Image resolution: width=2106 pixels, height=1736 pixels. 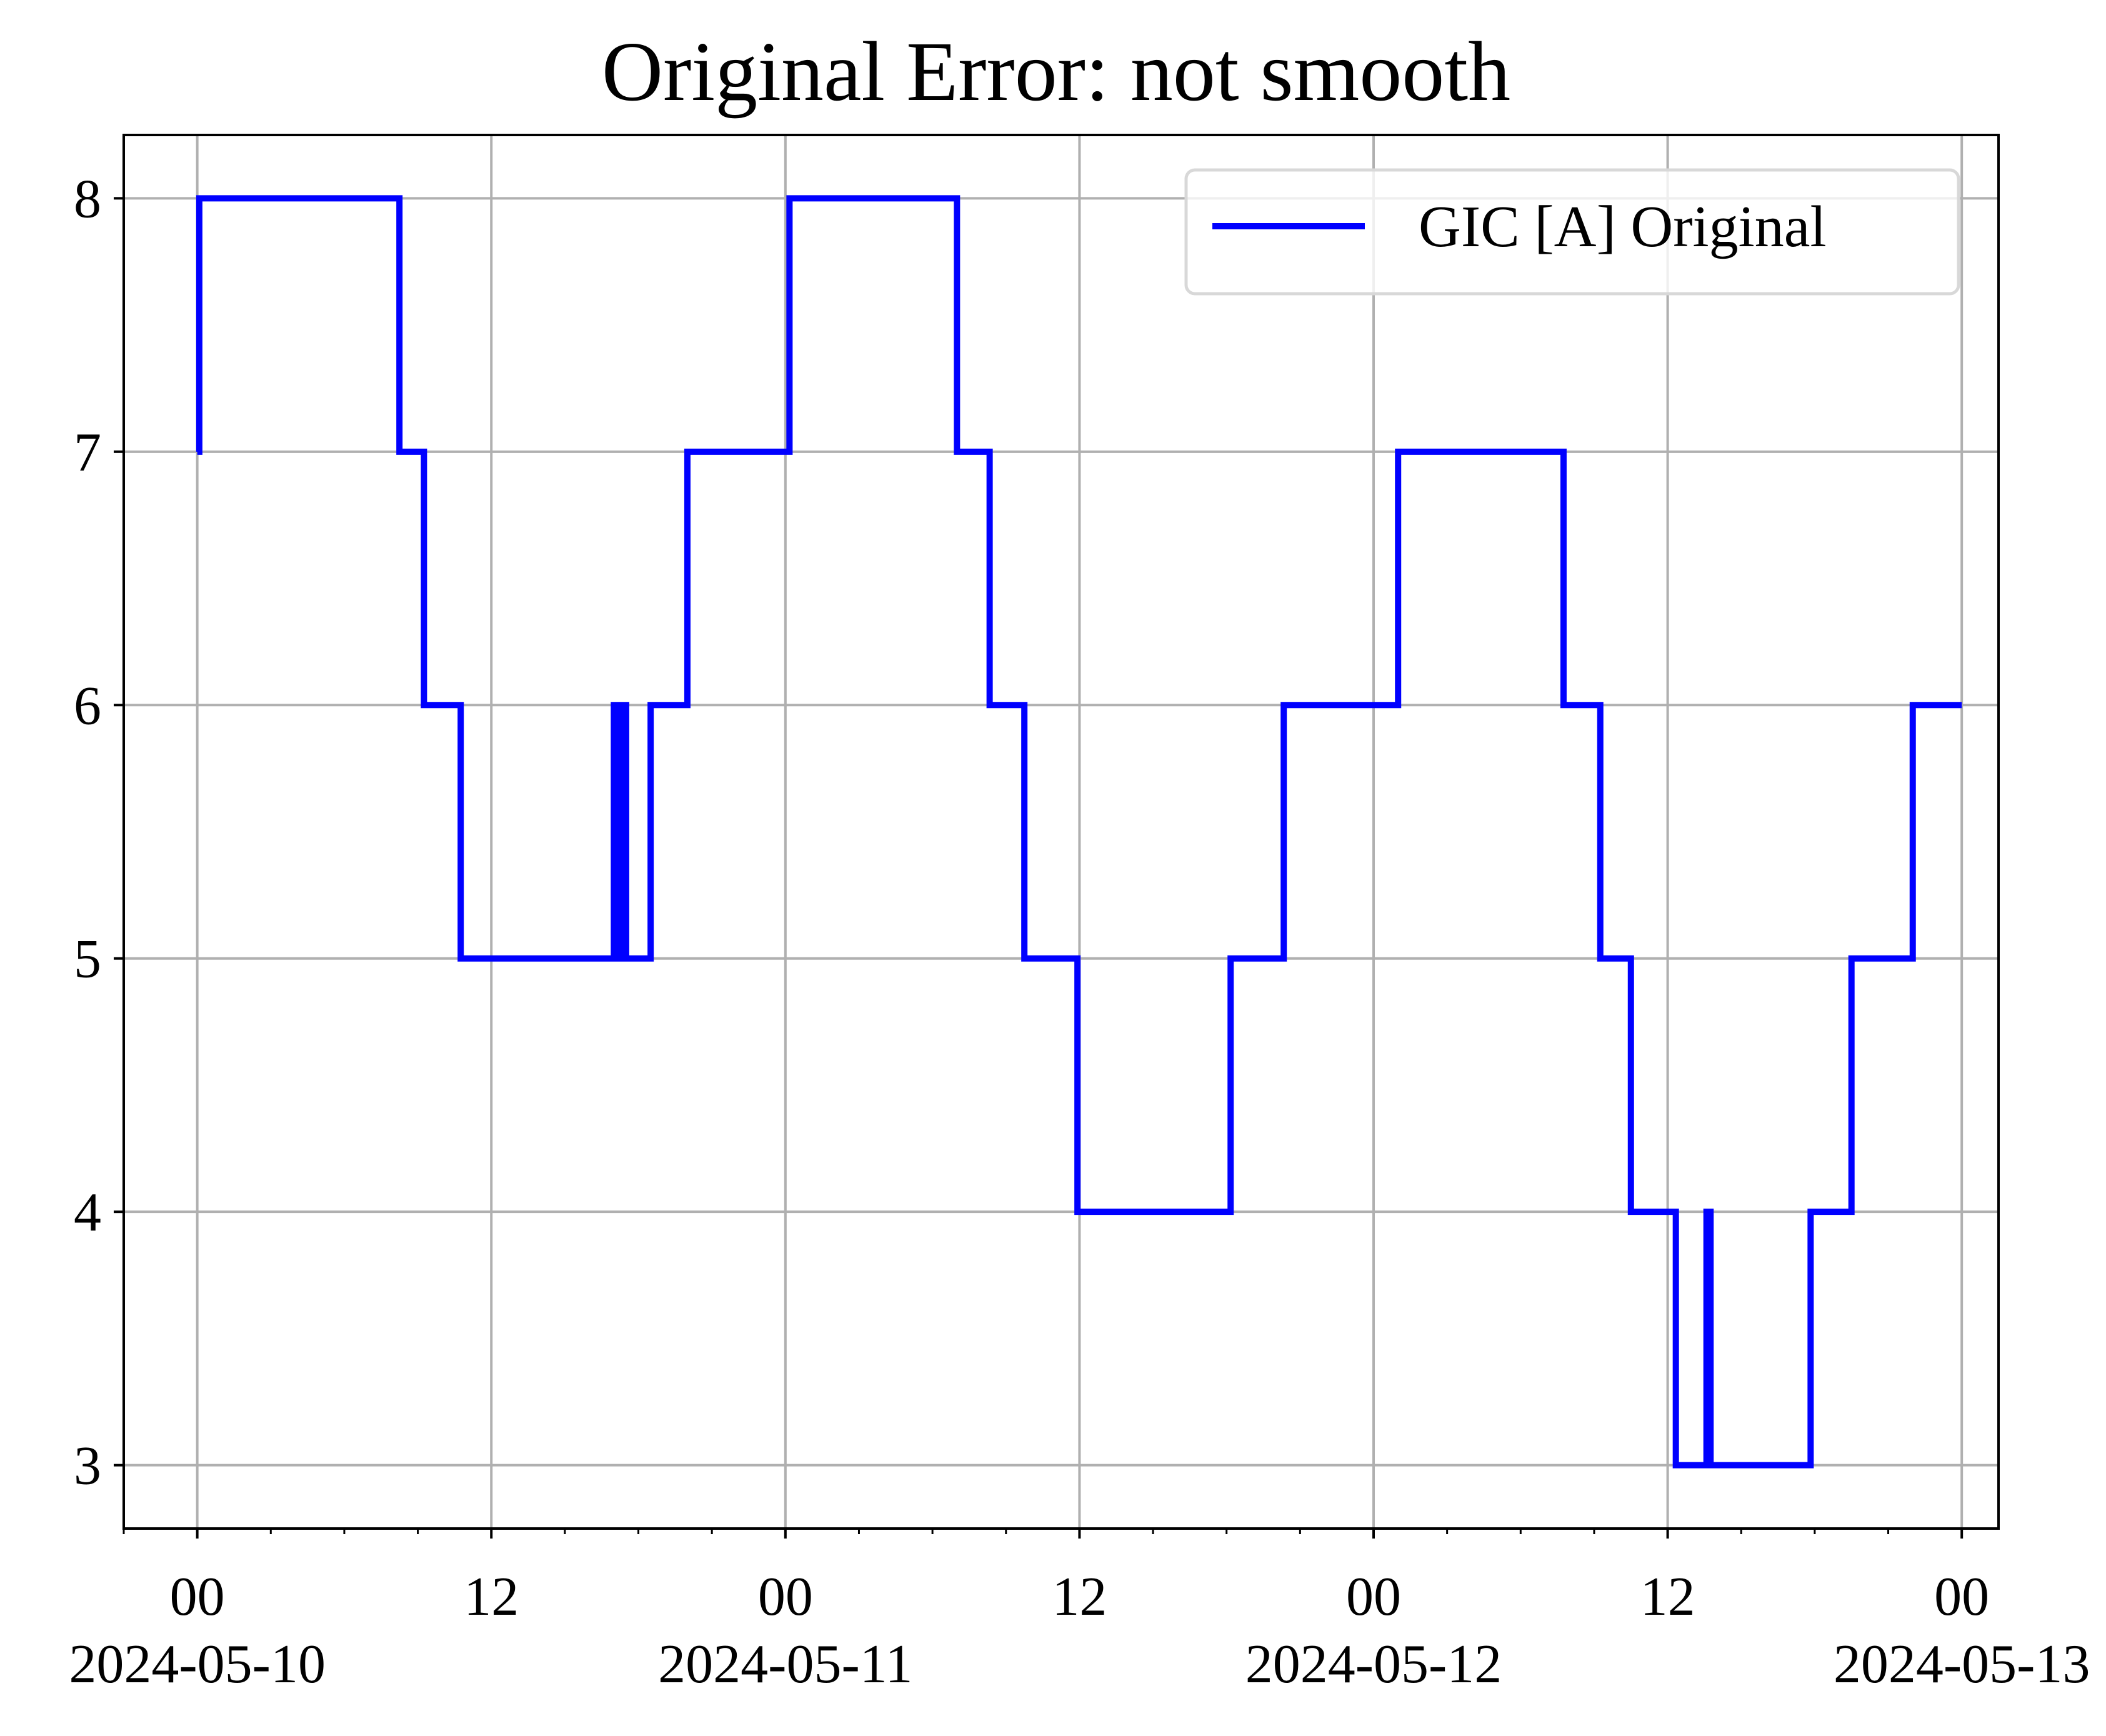 I want to click on y-tick-label: 6, so click(x=87, y=706).